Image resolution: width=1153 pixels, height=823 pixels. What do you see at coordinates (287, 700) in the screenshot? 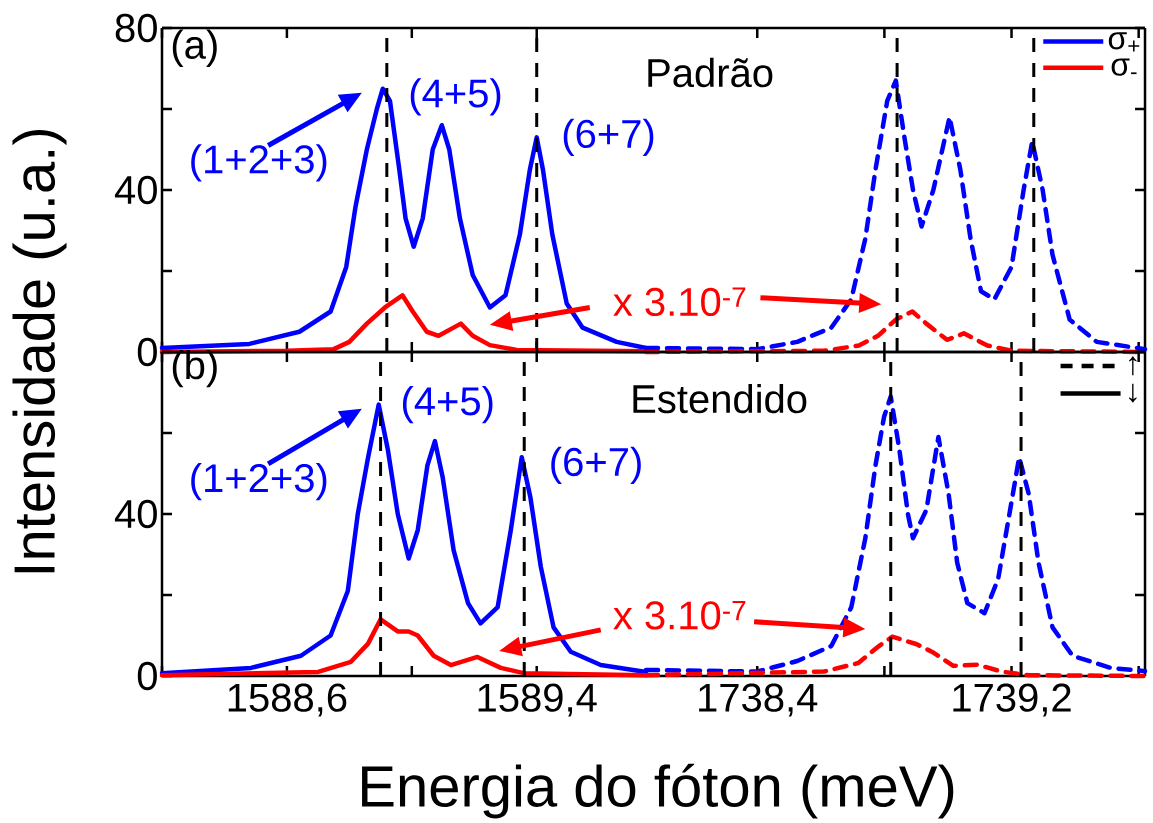
I see `x-tick-label: 1588,6` at bounding box center [287, 700].